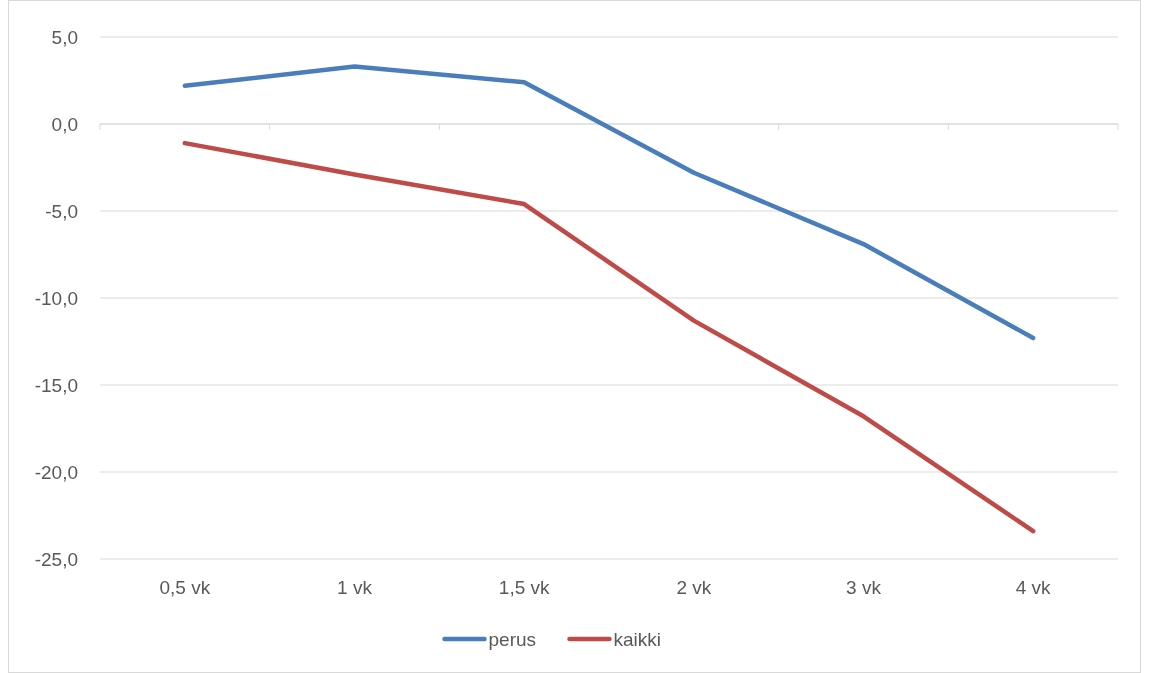  I want to click on x-tick-label: 0,5 vk, so click(185, 587).